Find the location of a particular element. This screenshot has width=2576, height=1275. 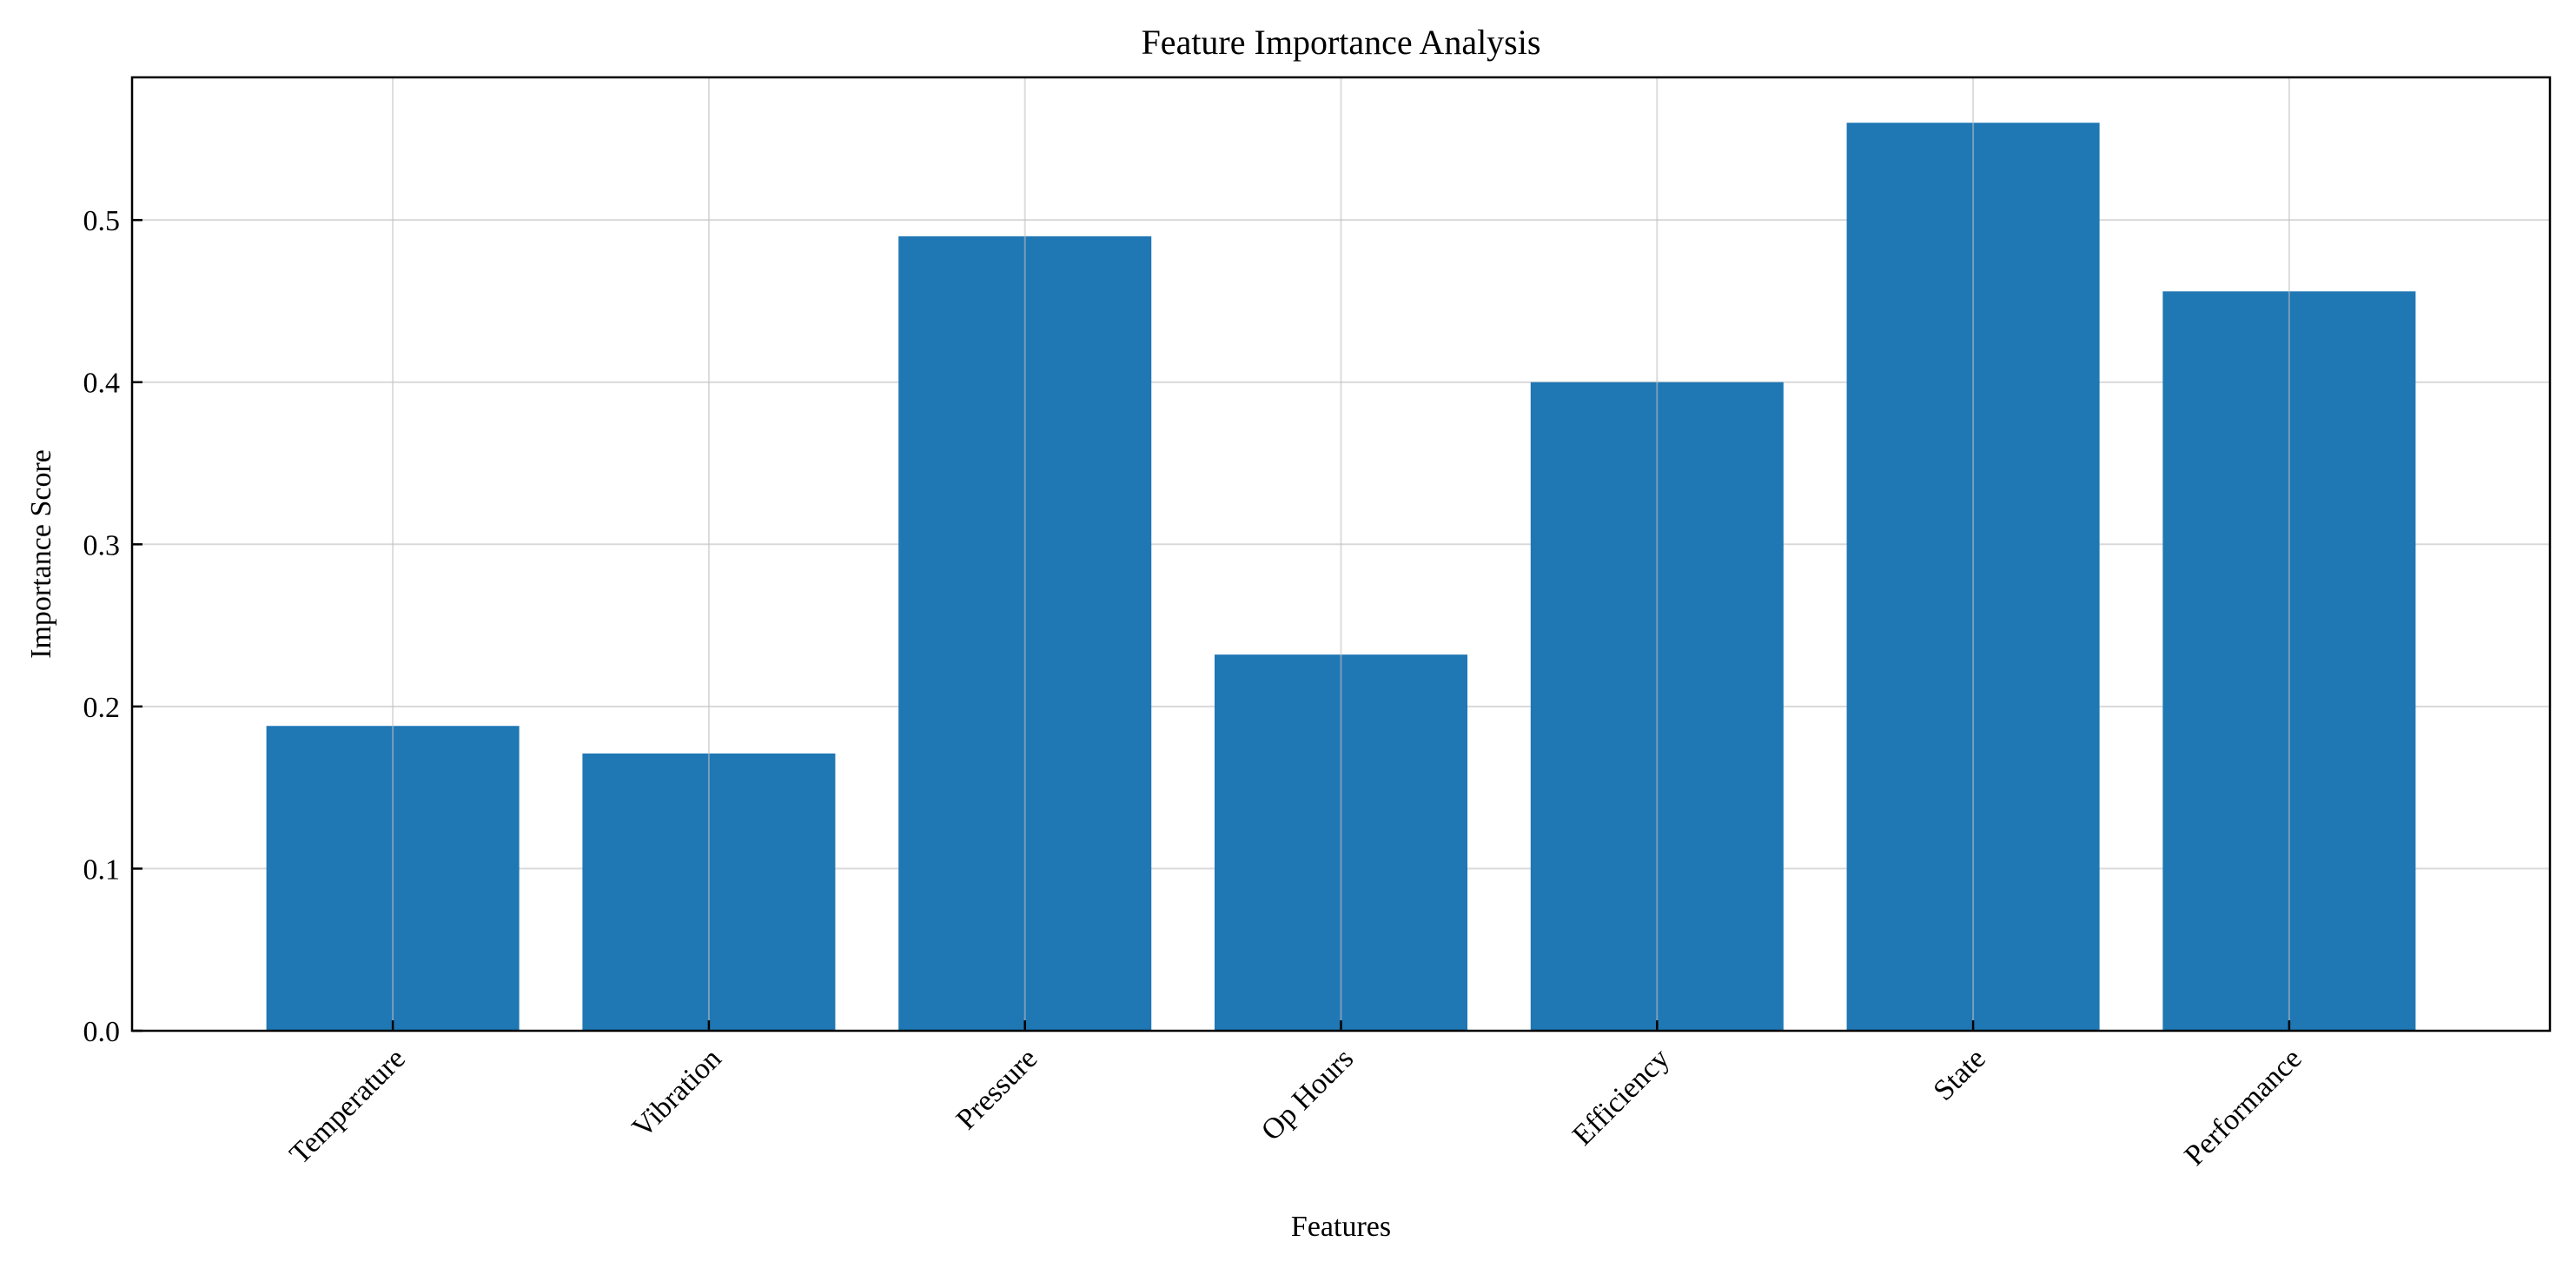

y-axis-label: Importance Score is located at coordinates (41, 554).